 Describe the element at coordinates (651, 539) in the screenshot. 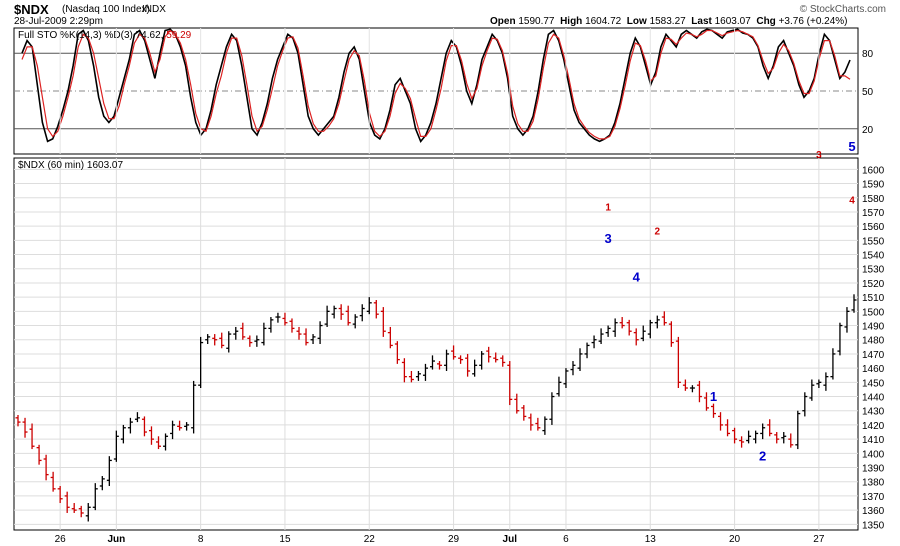

I see `x-tick-label: 13` at that location.